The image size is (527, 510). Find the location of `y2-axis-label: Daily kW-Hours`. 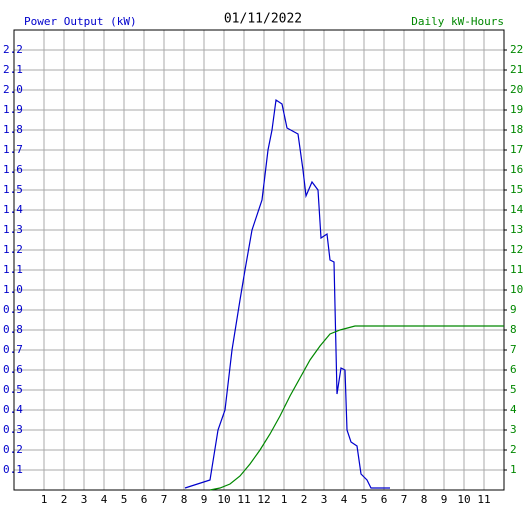

y2-axis-label: Daily kW-Hours is located at coordinates (457, 21).